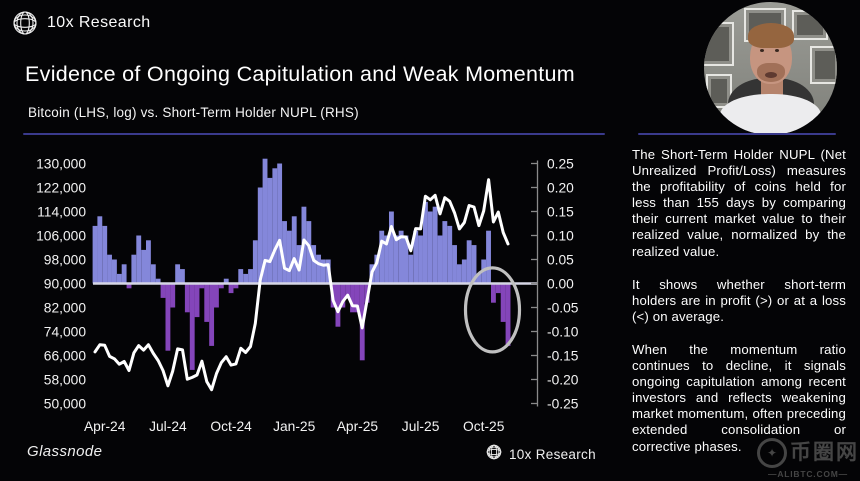 Image resolution: width=860 pixels, height=481 pixels. I want to click on x-axis-label: Jul-24, so click(168, 426).